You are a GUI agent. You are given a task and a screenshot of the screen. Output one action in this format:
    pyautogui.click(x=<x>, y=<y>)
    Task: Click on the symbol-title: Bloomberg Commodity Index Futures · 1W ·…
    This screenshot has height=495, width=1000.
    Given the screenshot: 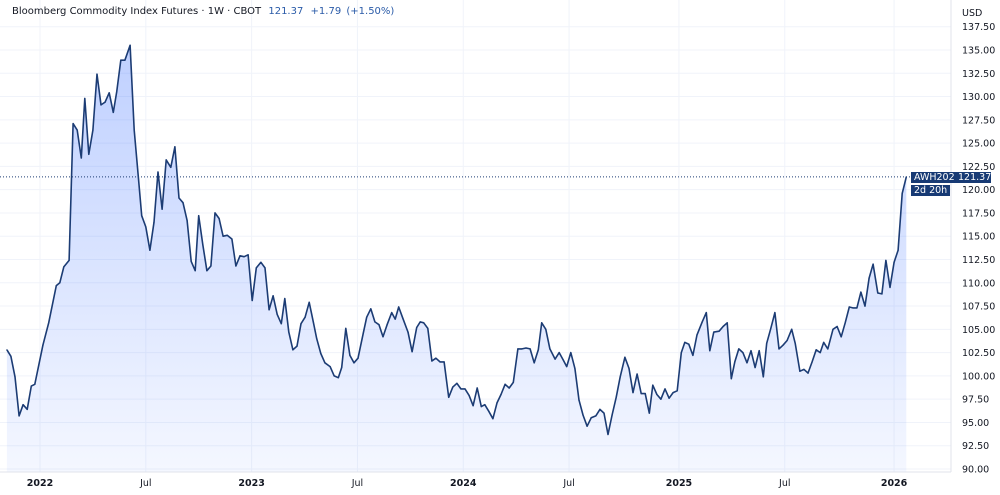 What is the action you would take?
    pyautogui.click(x=137, y=11)
    